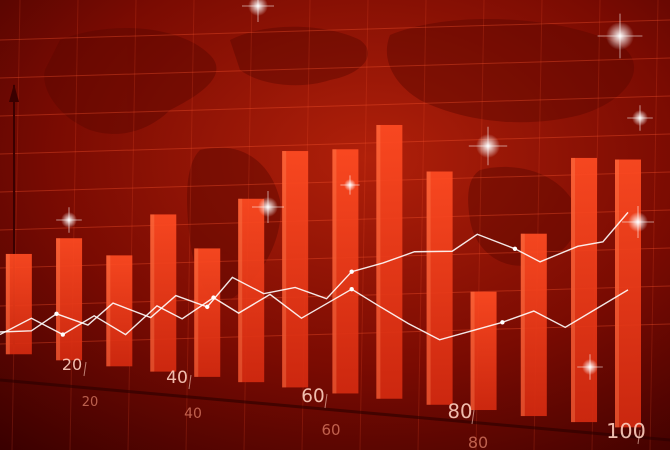  I want to click on x-tick-label-back: 80, so click(478, 441).